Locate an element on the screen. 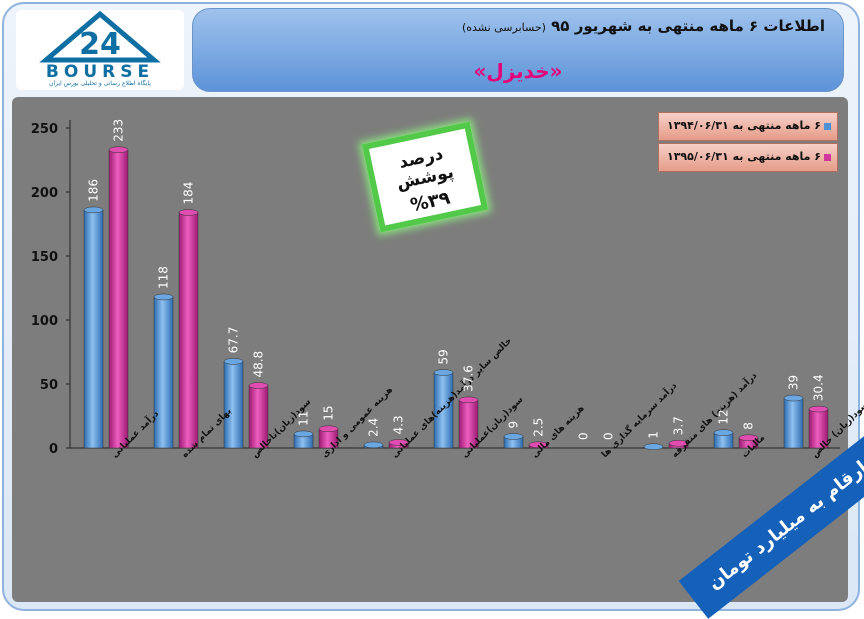  data-label-series-1: 59 is located at coordinates (444, 356).